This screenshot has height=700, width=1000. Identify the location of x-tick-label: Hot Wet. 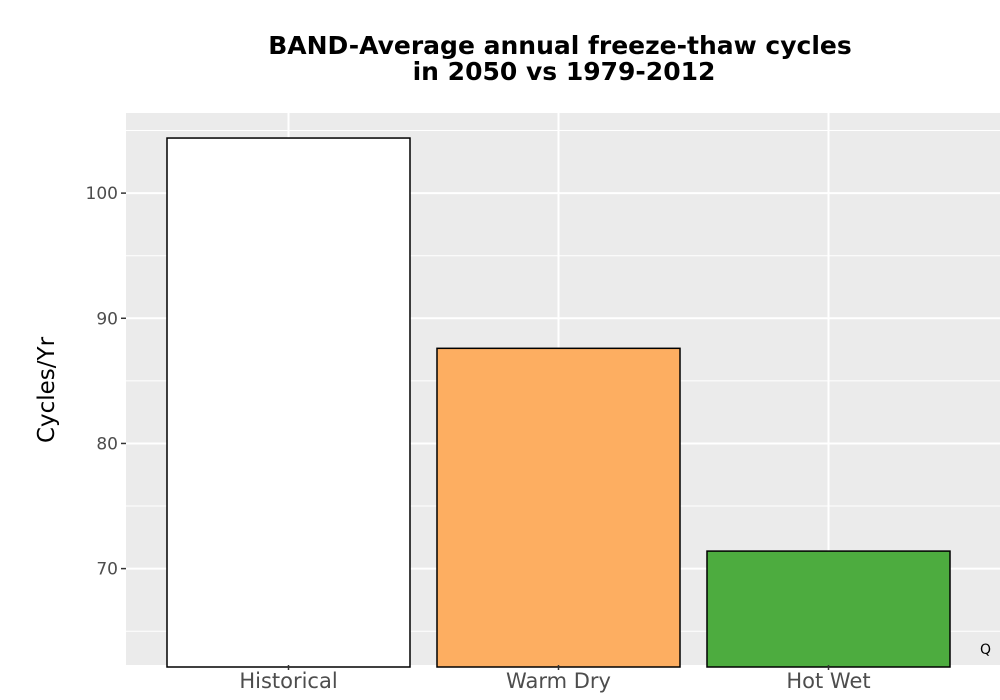
(828, 681).